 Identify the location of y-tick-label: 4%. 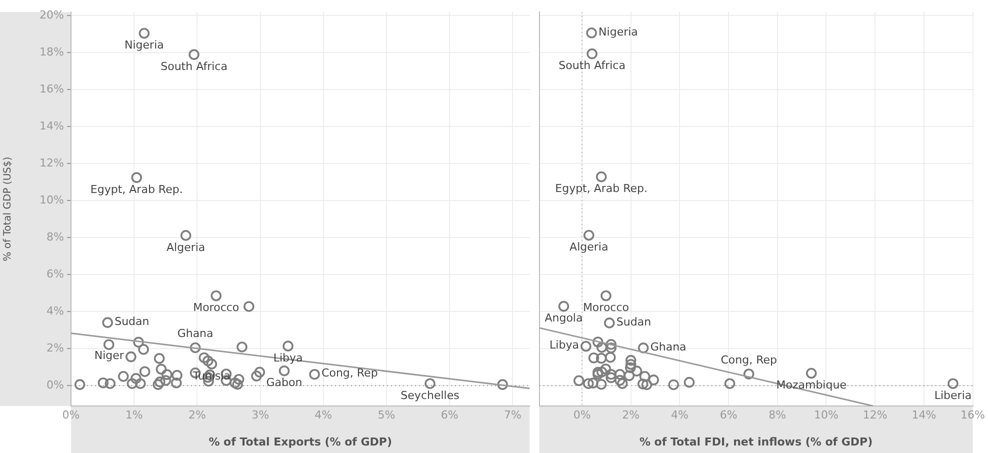
(55, 311).